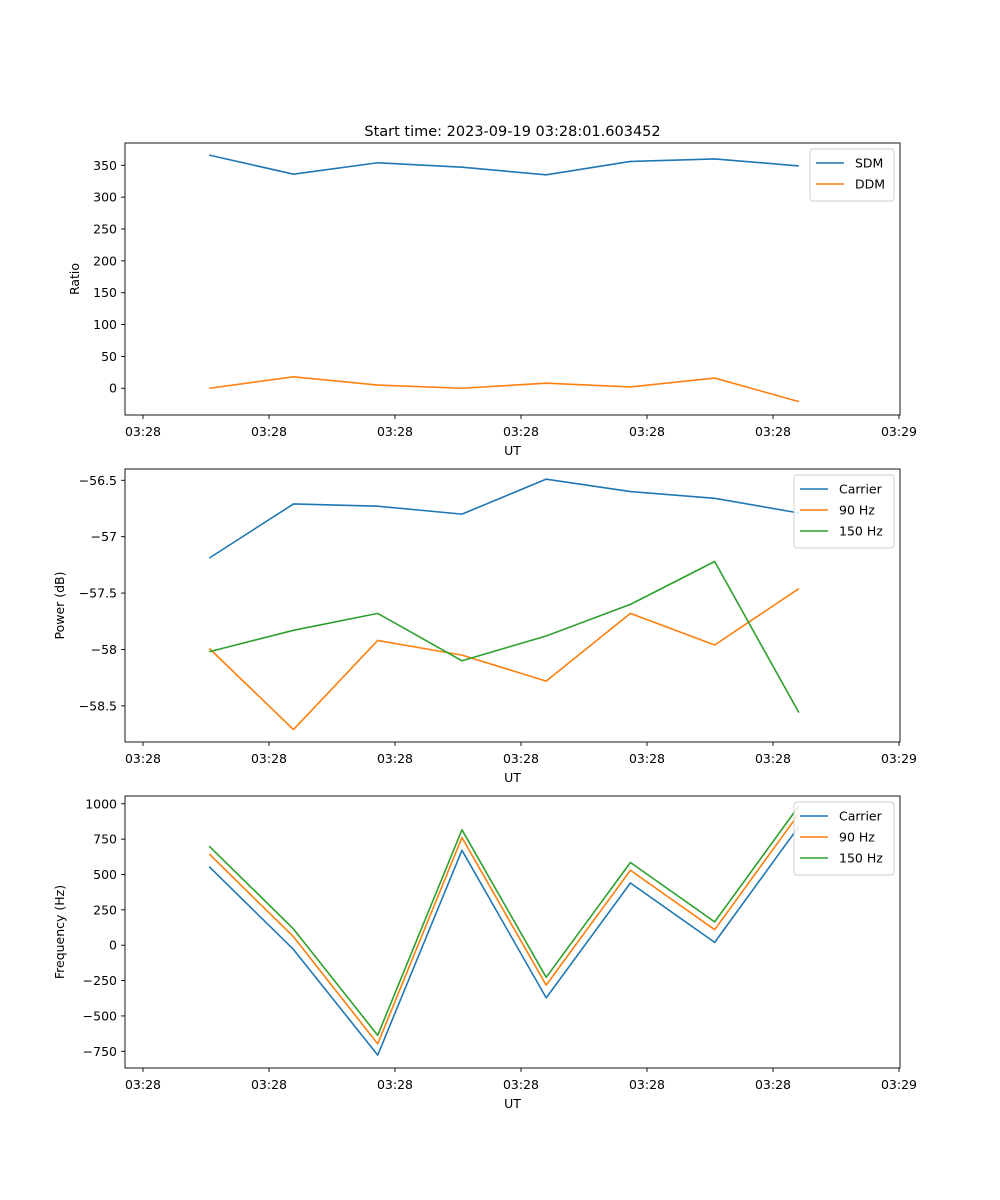  What do you see at coordinates (869, 163) in the screenshot?
I see `legend-label: SDM` at bounding box center [869, 163].